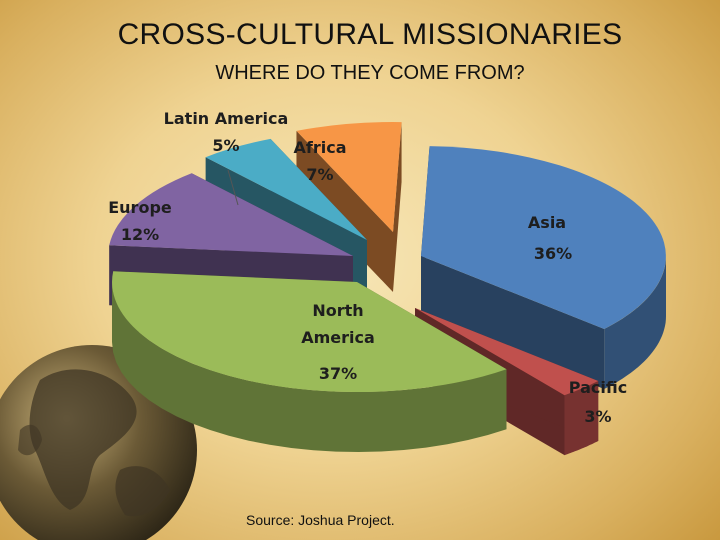 The width and height of the screenshot is (720, 540). I want to click on pie-slice-africa, so click(349, 207).